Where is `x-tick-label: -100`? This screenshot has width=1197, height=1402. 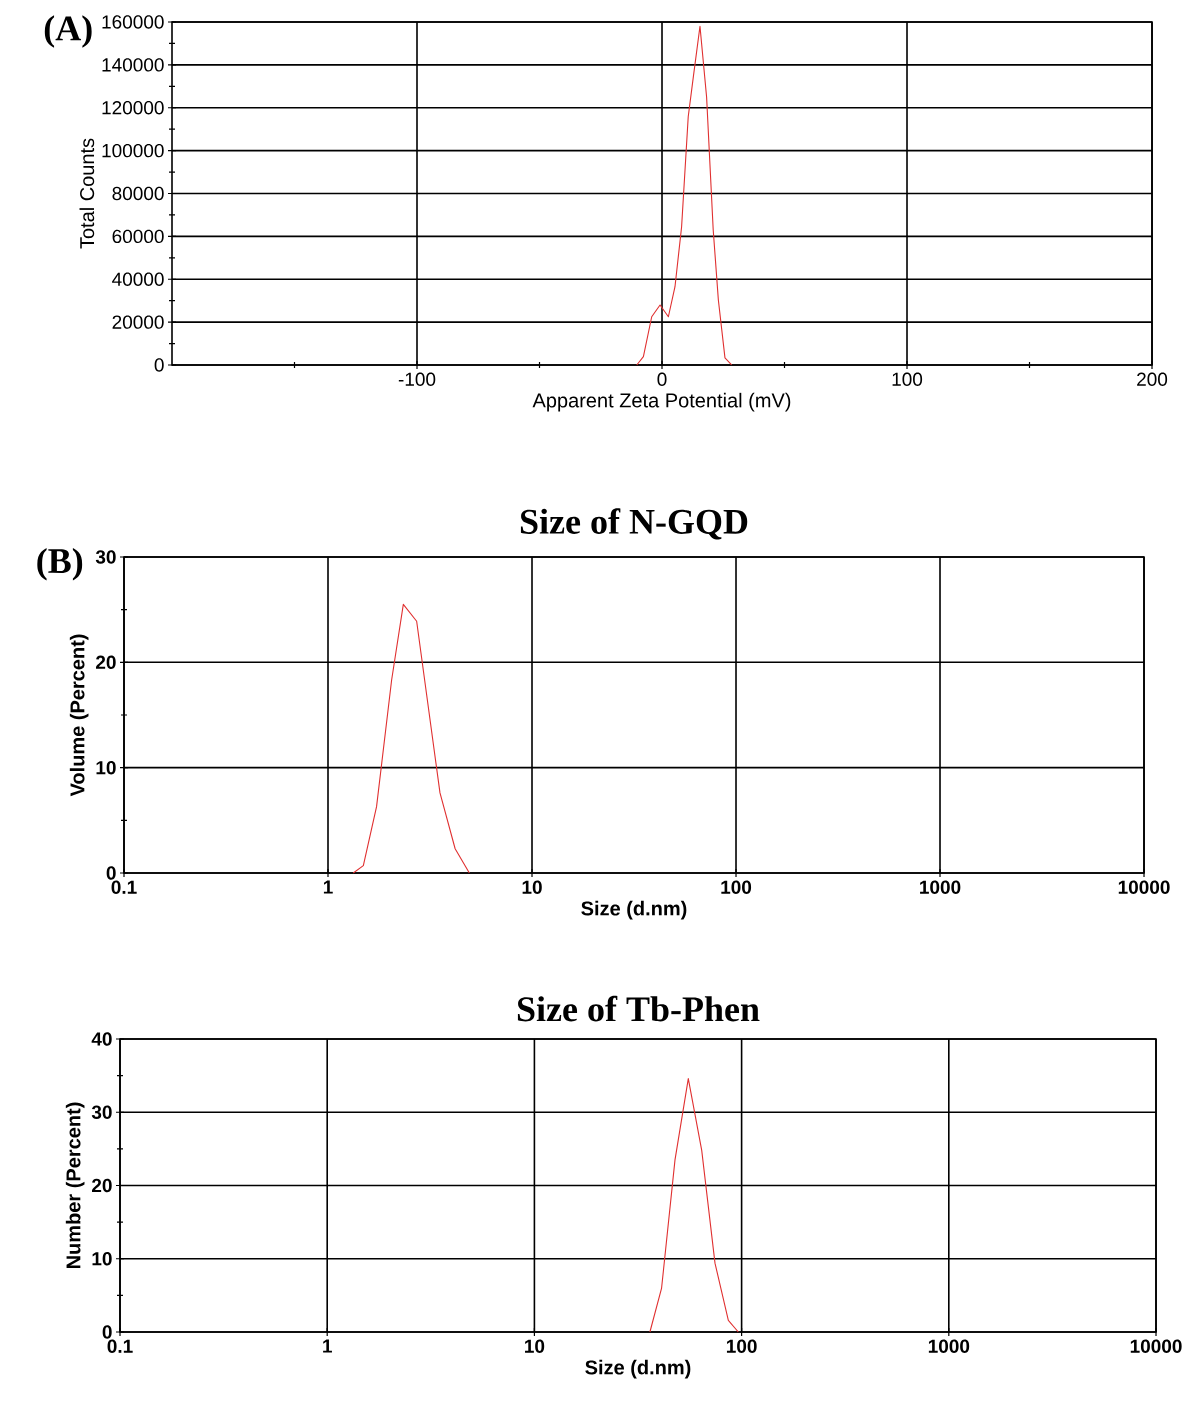 x-tick-label: -100 is located at coordinates (417, 379).